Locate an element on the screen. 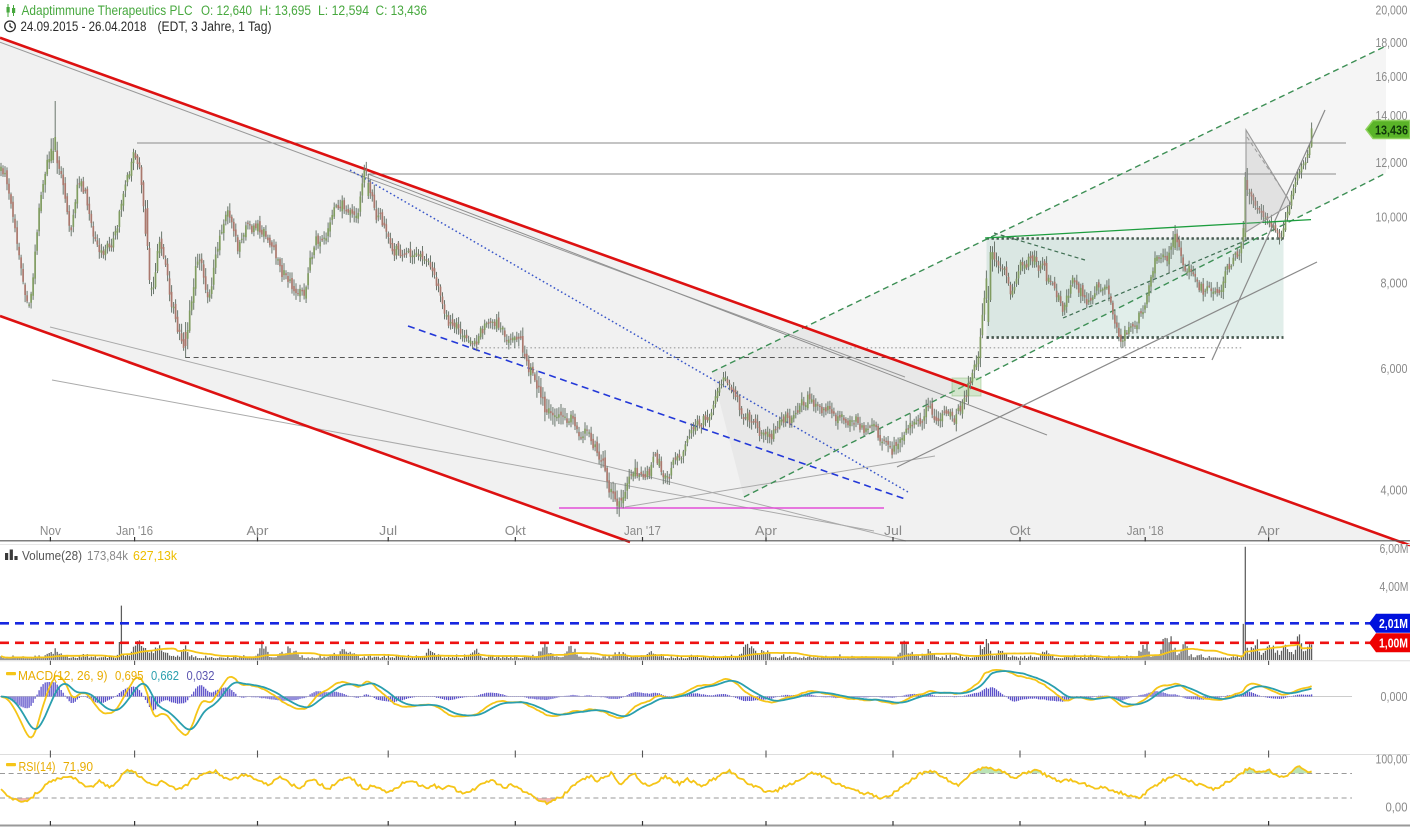  svg-text: Jan '16 is located at coordinates (134, 530).